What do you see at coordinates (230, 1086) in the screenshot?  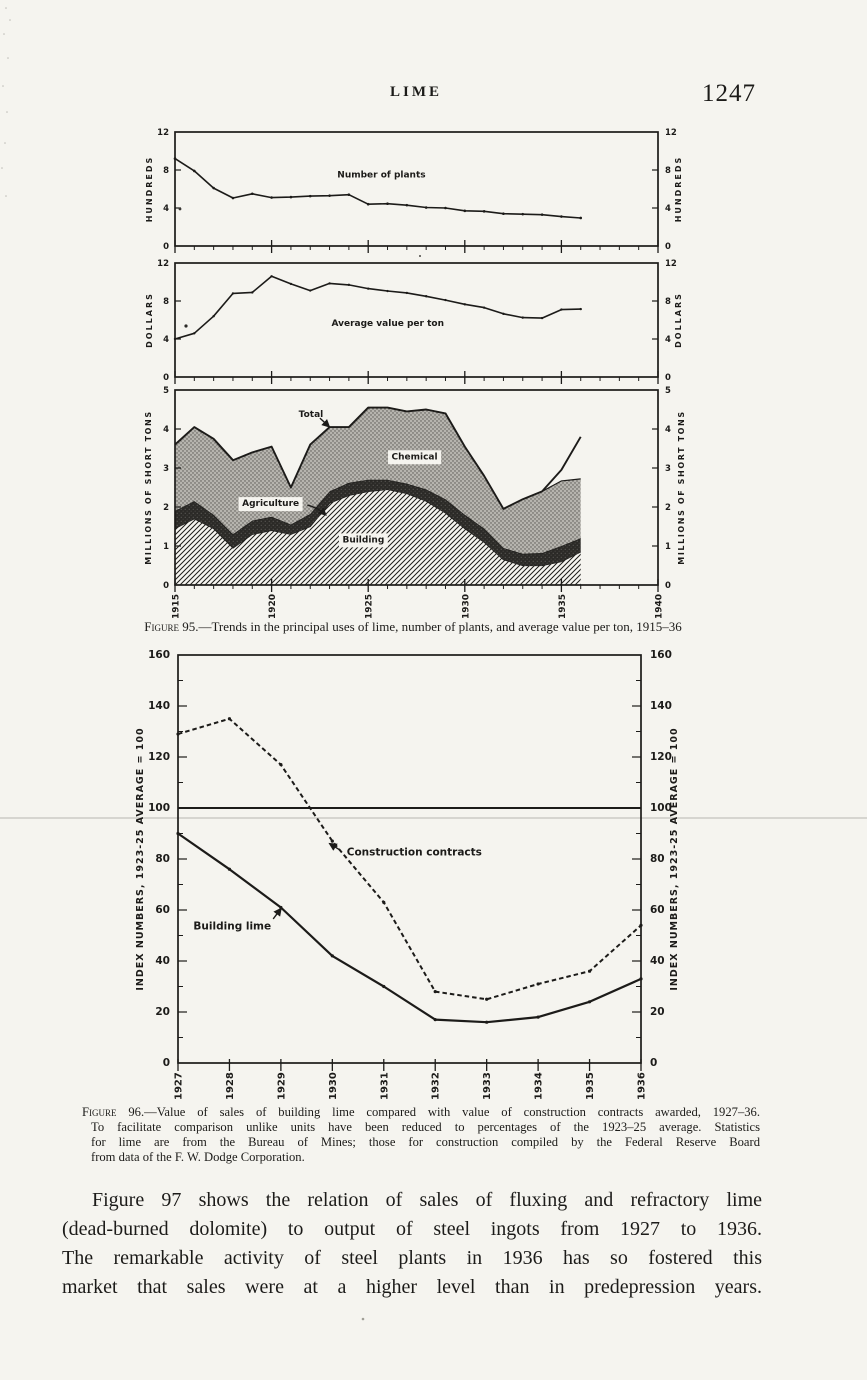 I see `svg-text: 1928` at bounding box center [230, 1086].